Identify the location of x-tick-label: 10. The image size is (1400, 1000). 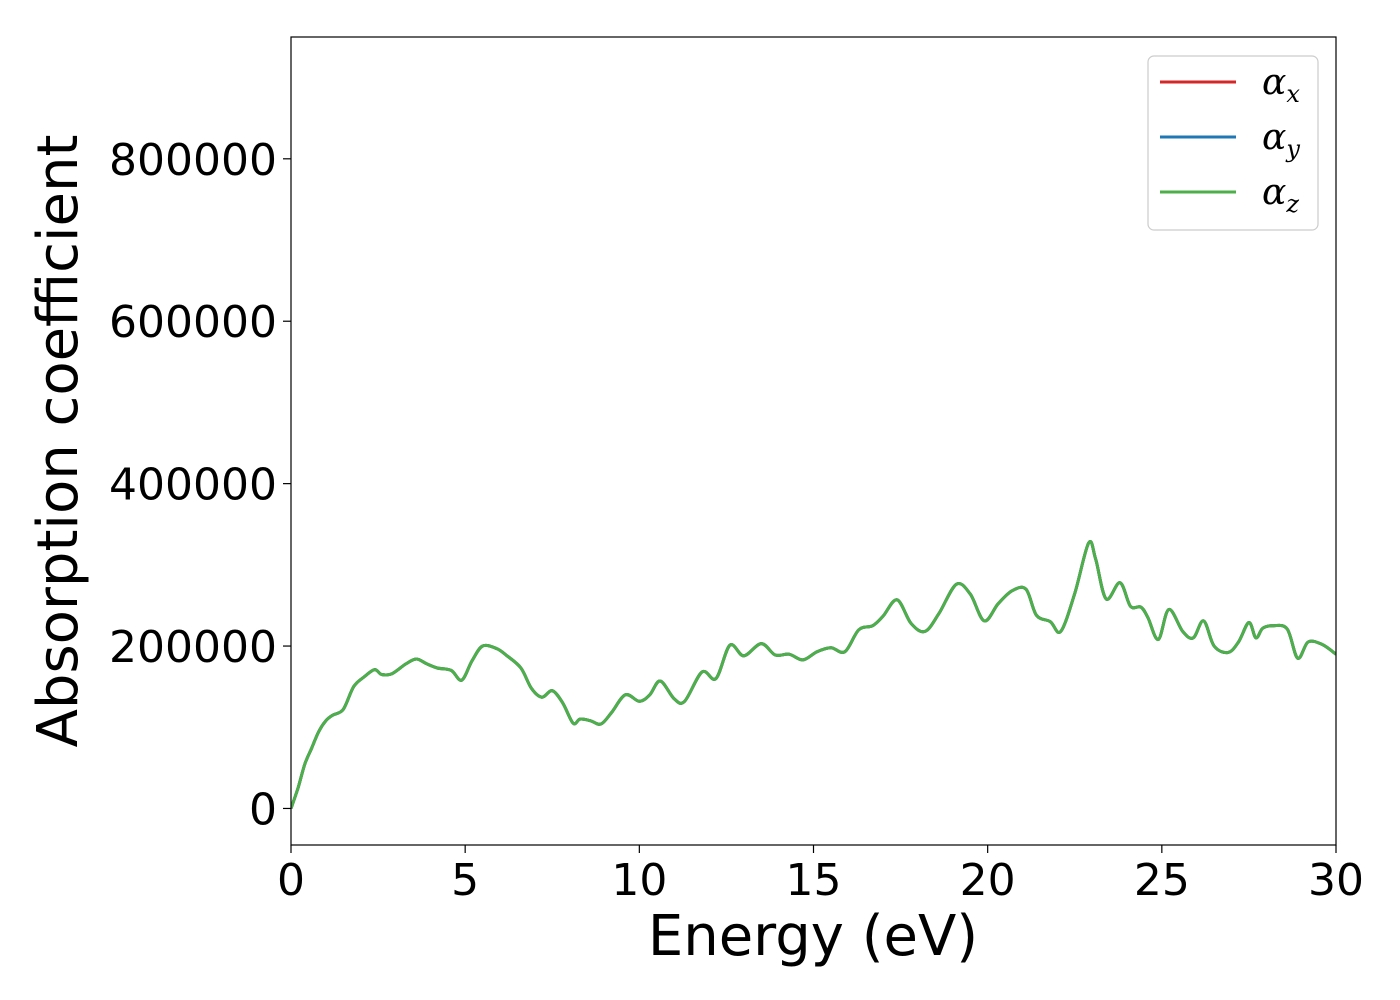
(639, 880).